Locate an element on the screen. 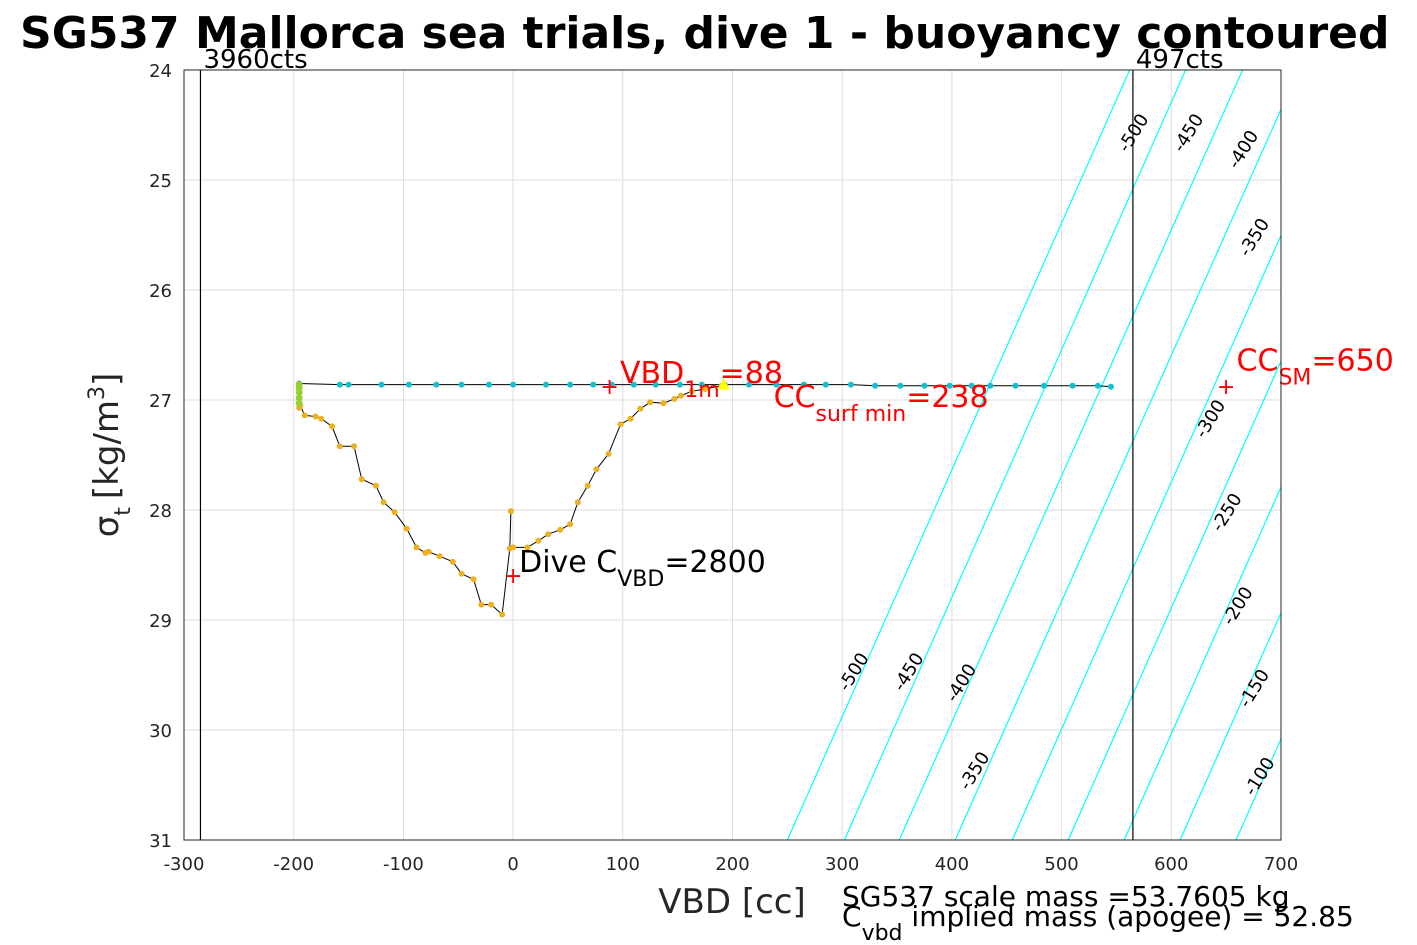 The width and height of the screenshot is (1417, 945). footer-implied-mass-main: C is located at coordinates (852, 916).